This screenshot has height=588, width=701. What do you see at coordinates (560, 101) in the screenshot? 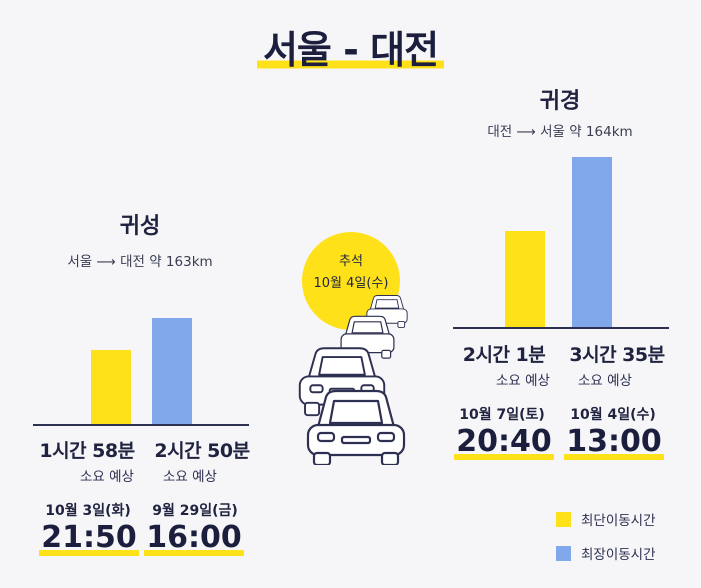
I see `return-title: 귀경` at bounding box center [560, 101].